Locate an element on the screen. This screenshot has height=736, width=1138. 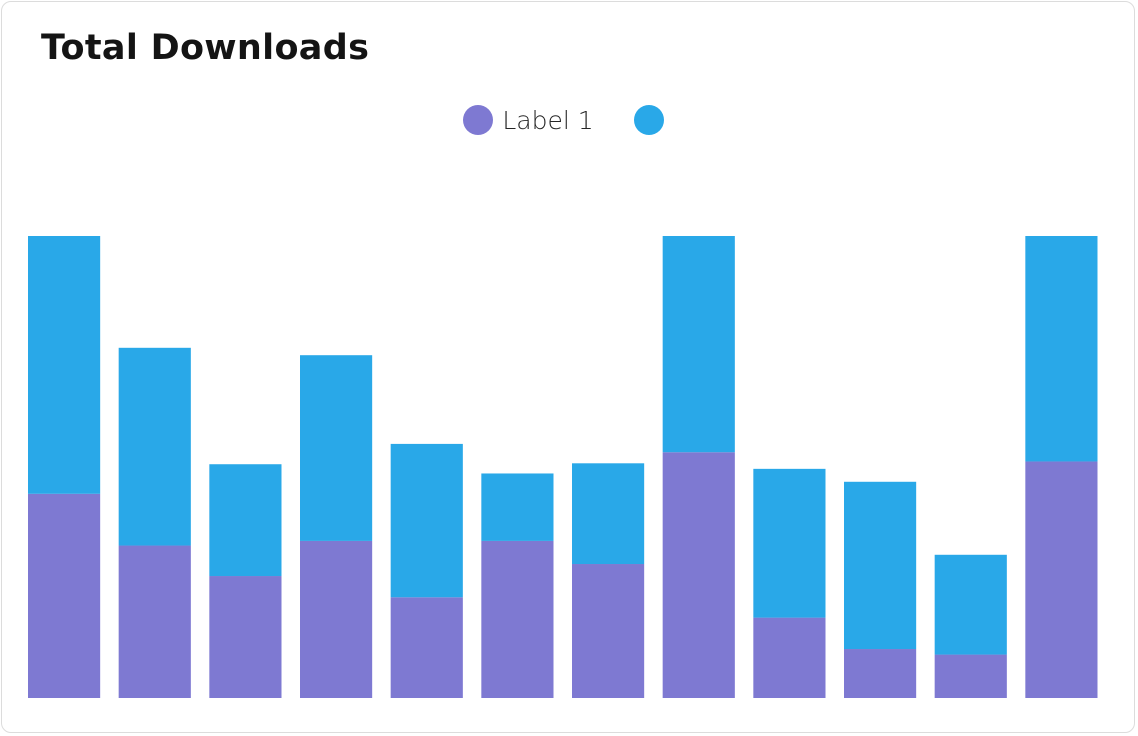
chart-title: Total Downloads is located at coordinates (205, 48).